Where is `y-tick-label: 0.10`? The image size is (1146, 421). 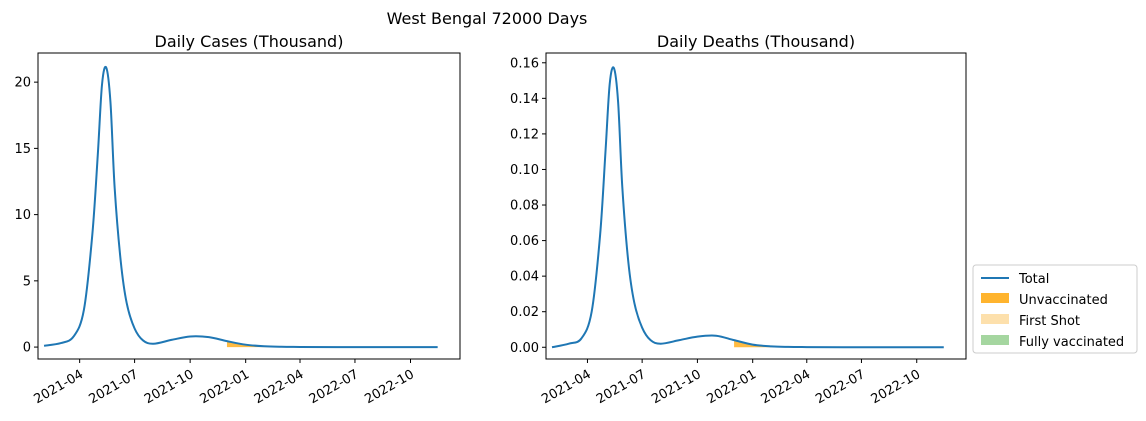
y-tick-label: 0.10 is located at coordinates (524, 170).